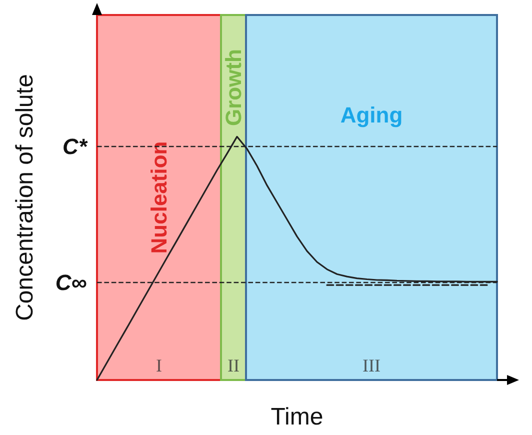  Describe the element at coordinates (71, 283) in the screenshot. I see `ref-line-label: C∞` at that location.